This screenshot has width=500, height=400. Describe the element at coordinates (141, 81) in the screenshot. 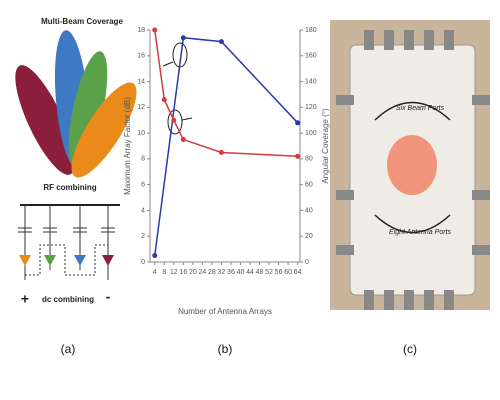

I see `y-tick-label: 14` at that location.